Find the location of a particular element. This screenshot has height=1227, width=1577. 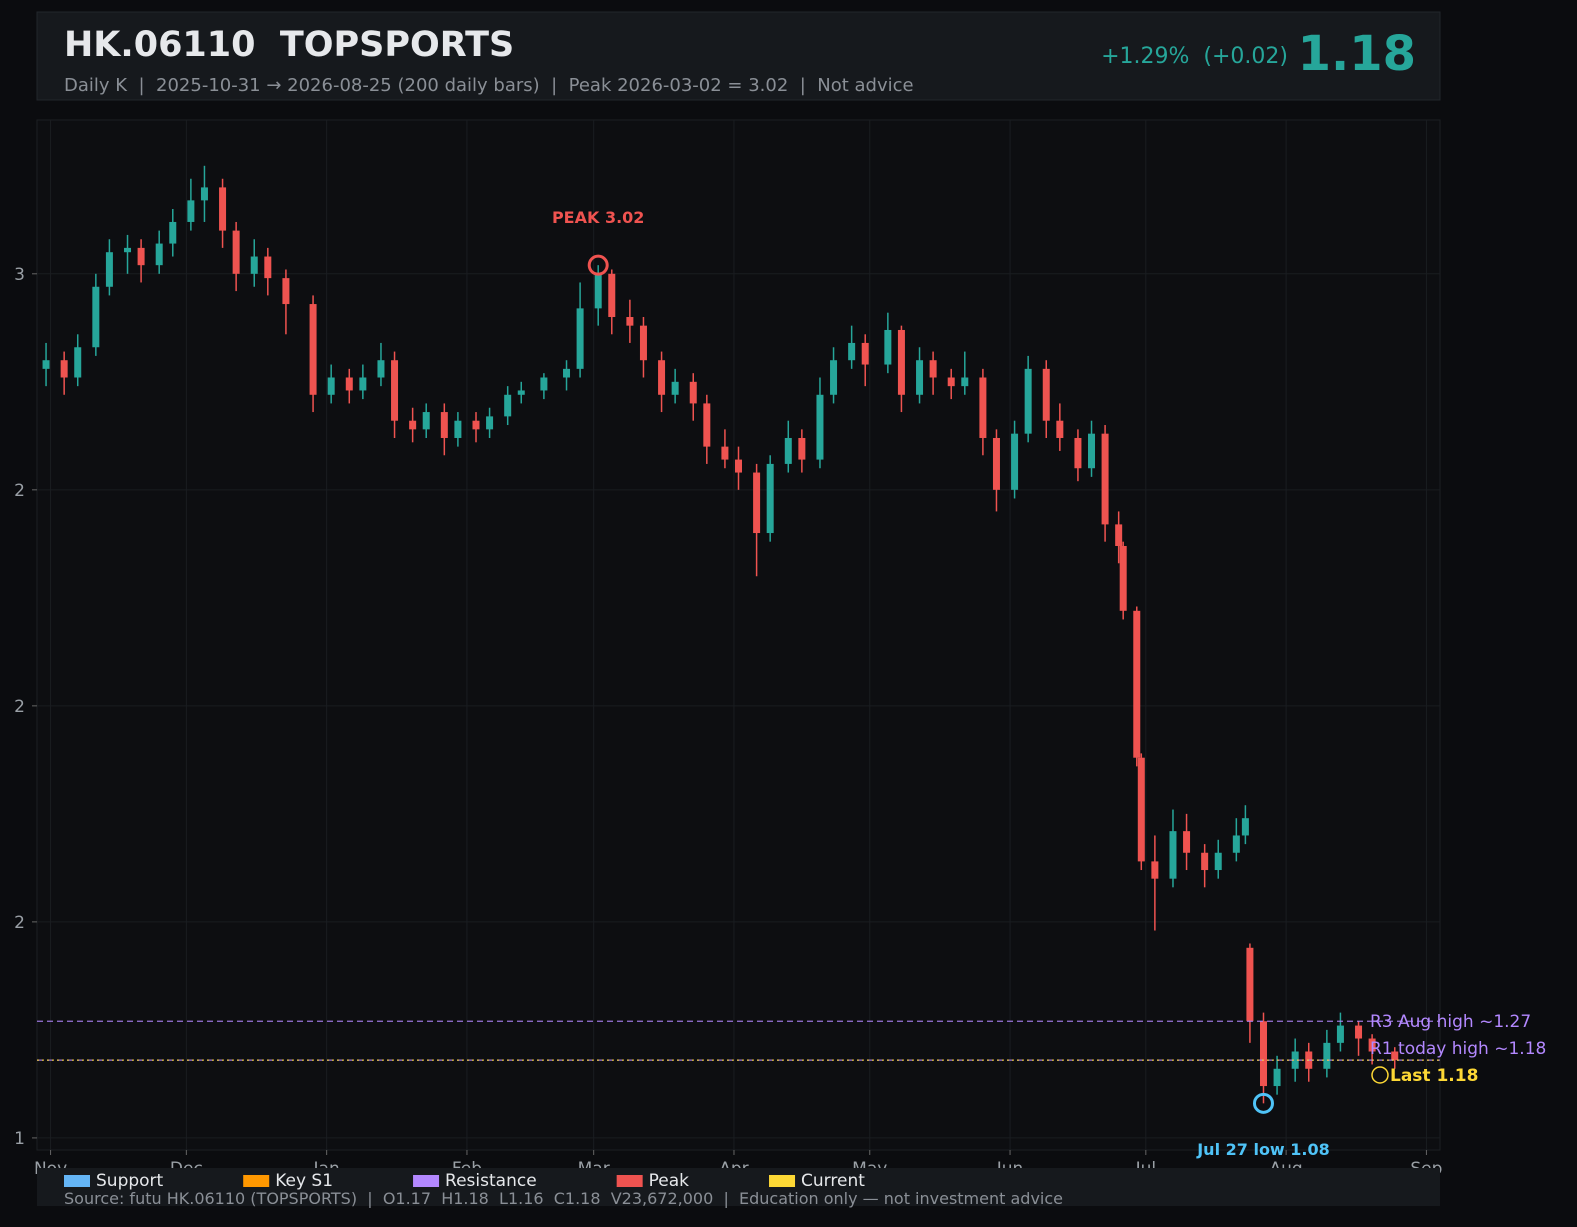

level-label: R1 today high ~1.18 is located at coordinates (1458, 1049).